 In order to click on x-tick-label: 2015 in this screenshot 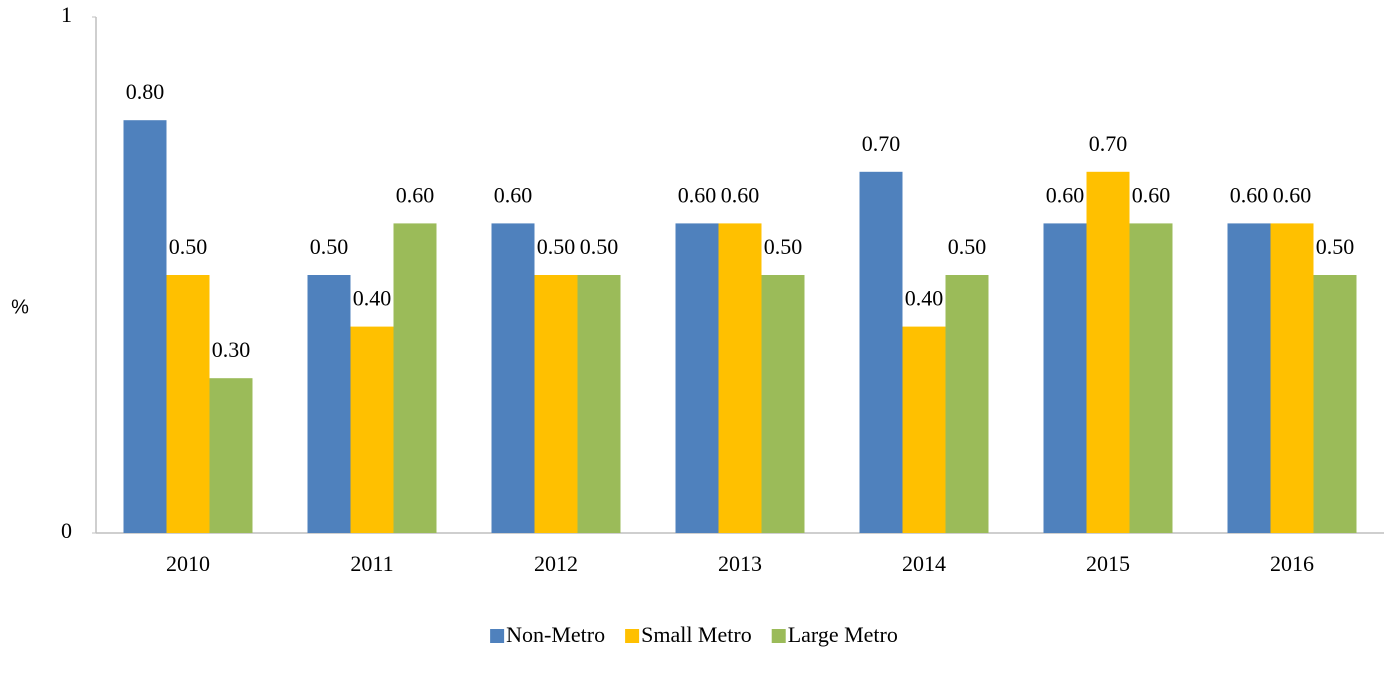, I will do `click(1108, 563)`.